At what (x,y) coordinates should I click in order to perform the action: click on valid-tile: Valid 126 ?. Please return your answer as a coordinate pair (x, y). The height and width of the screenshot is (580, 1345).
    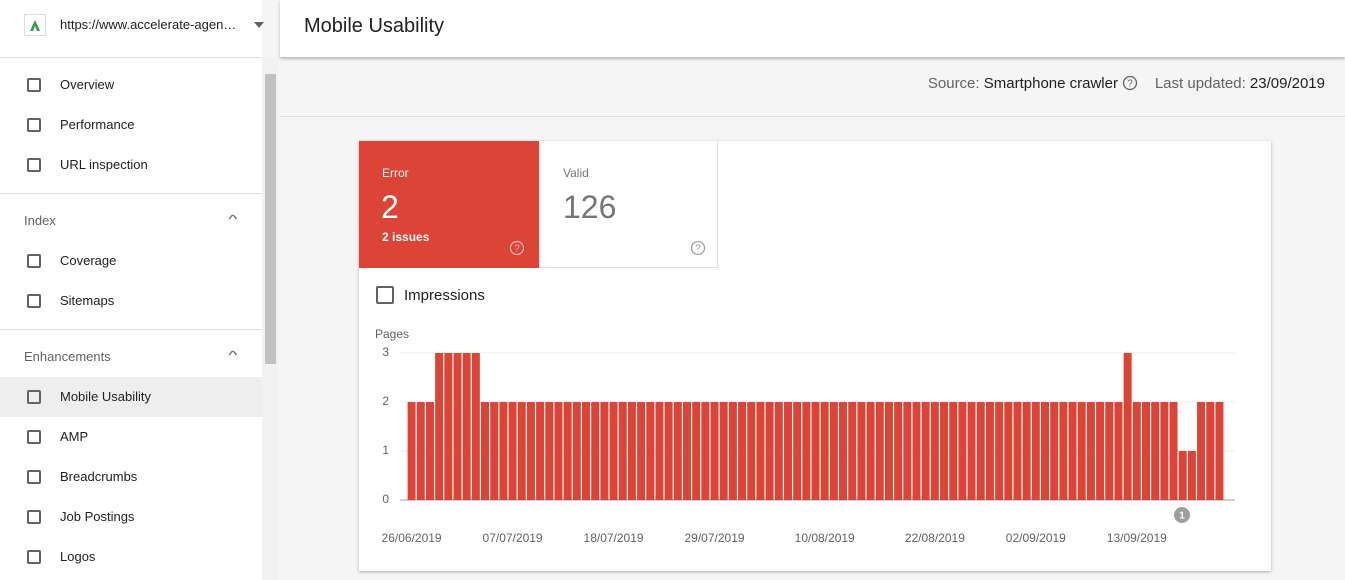
    Looking at the image, I should click on (628, 204).